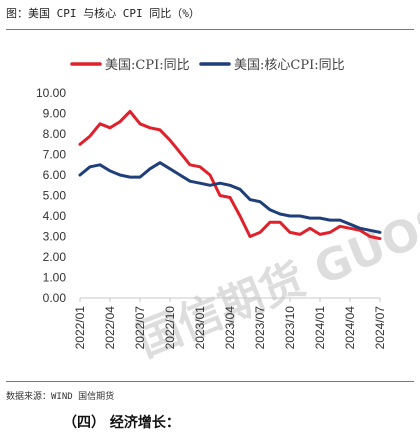 The image size is (420, 435). What do you see at coordinates (210, 29) in the screenshot?
I see `top-divider` at bounding box center [210, 29].